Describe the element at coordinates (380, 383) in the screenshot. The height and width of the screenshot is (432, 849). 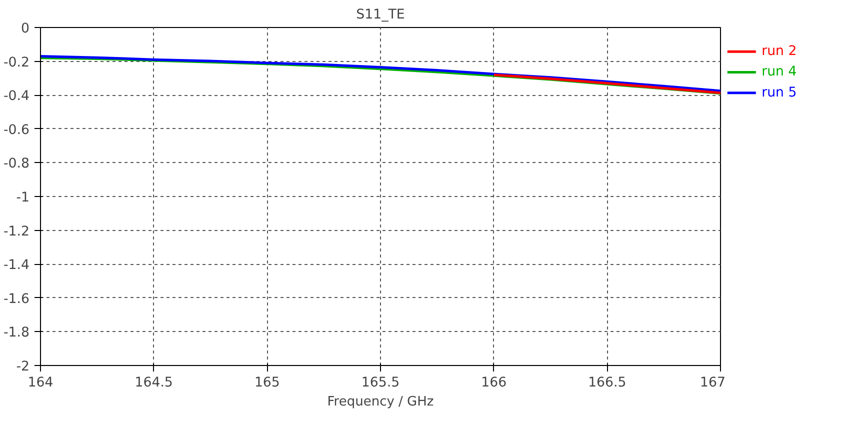
I see `x-tick-label: 165.5` at that location.